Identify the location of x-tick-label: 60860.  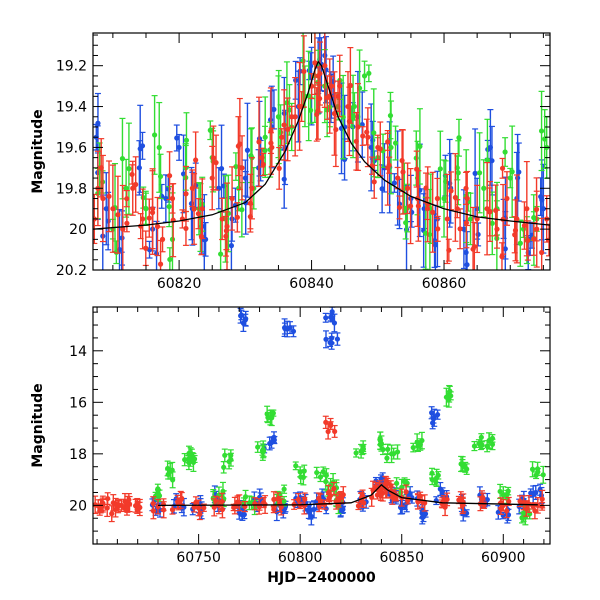
(444, 284).